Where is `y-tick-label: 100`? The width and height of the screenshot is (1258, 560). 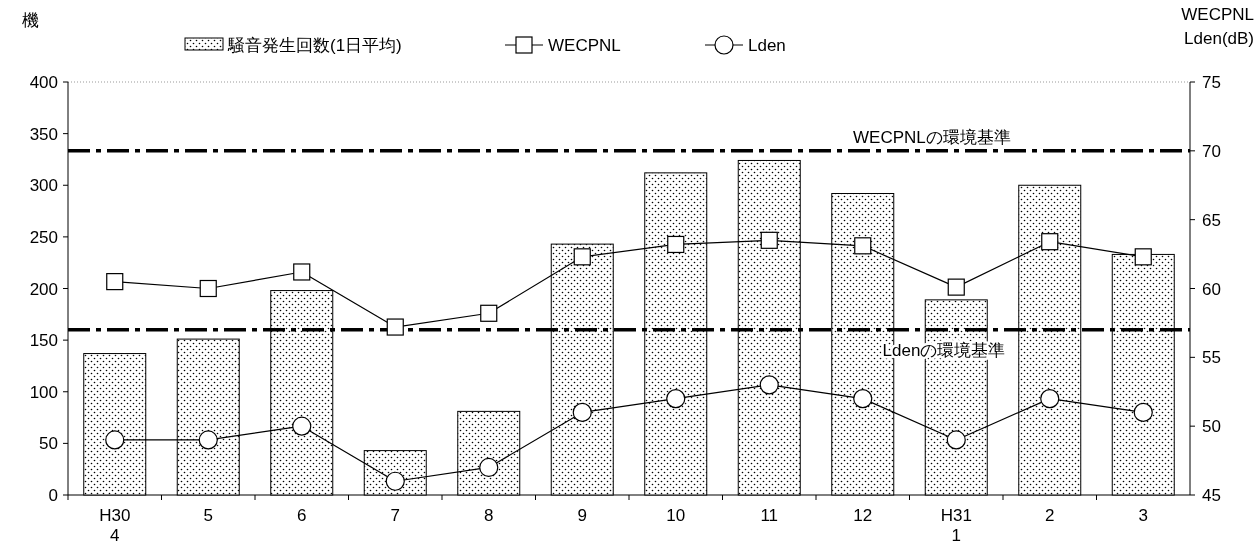
y-tick-label: 100 is located at coordinates (43, 392).